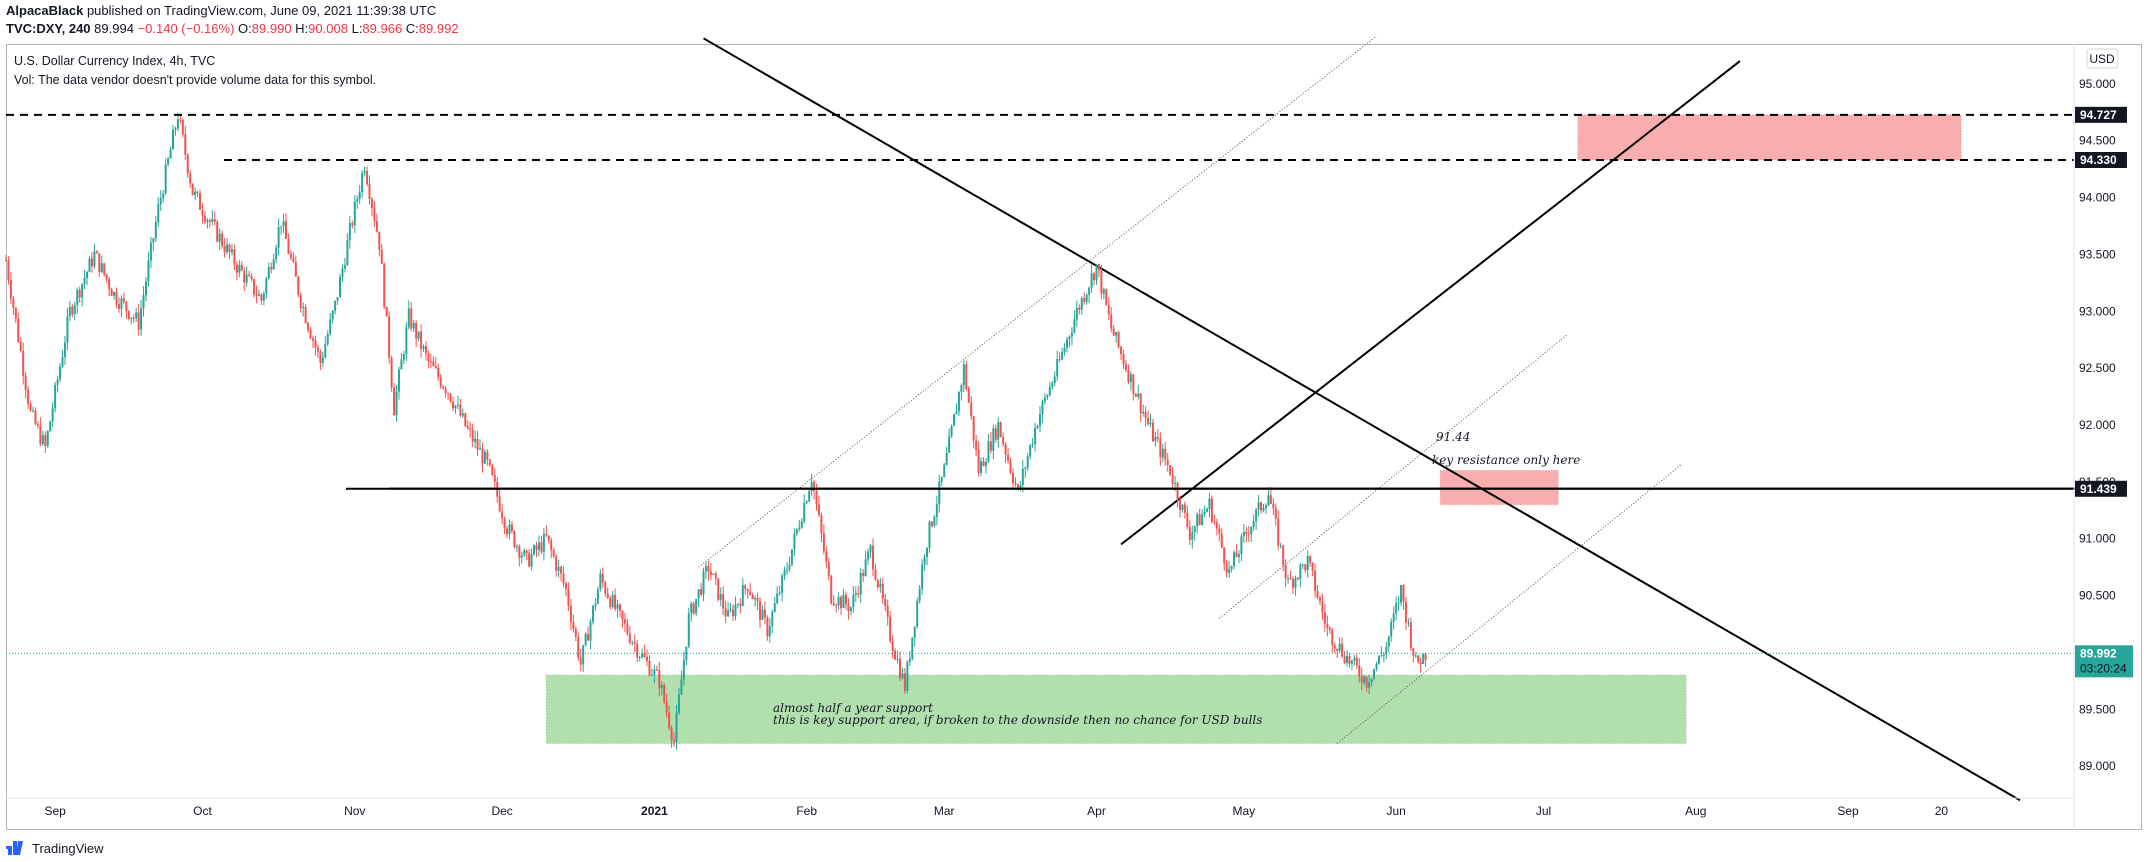 Image resolution: width=2147 pixels, height=862 pixels. I want to click on author-name: AlpacaBlack, so click(45, 10).